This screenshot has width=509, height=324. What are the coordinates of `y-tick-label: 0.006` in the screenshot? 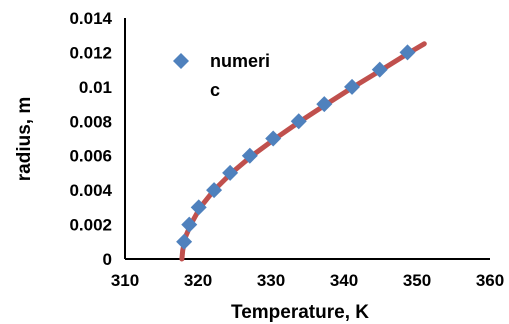 It's located at (90, 156).